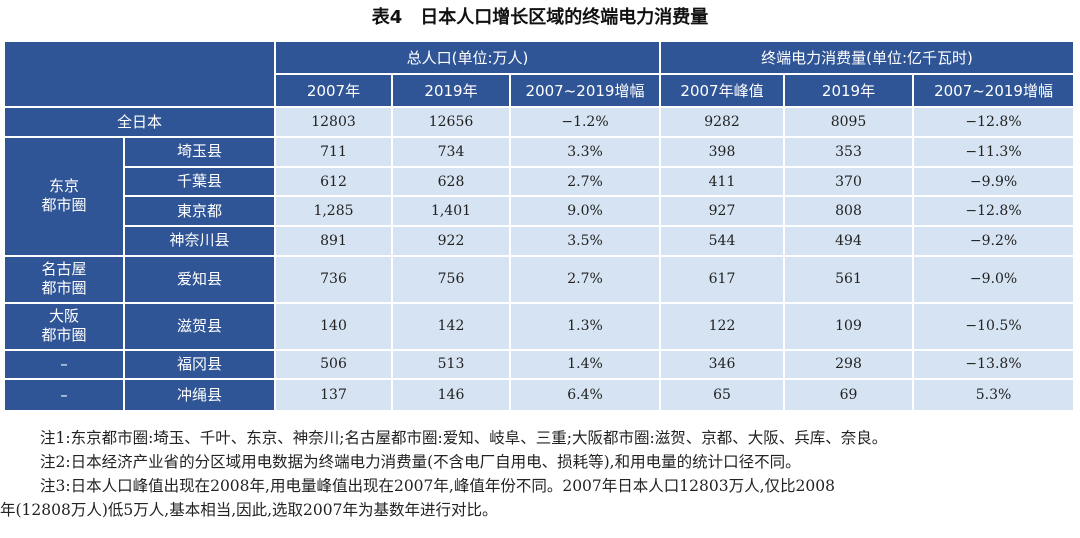  I want to click on table-row: 神奈川县 891 922 3.5% 544 494 −9.2%, so click(539, 241).